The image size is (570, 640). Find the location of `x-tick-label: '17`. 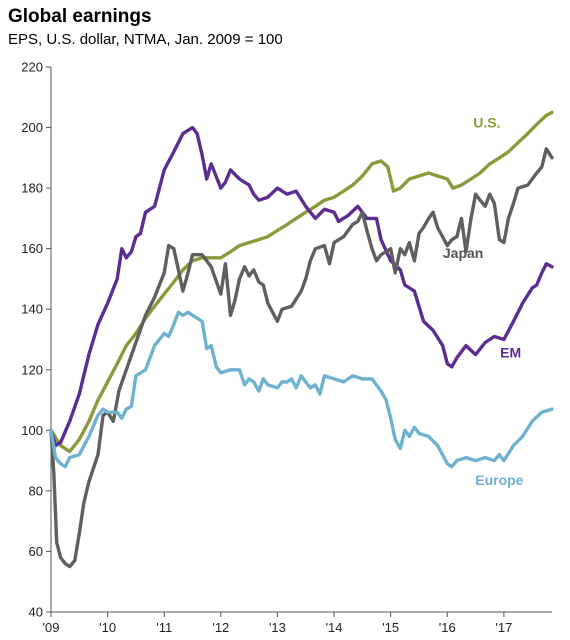

x-tick-label: '17 is located at coordinates (503, 627).